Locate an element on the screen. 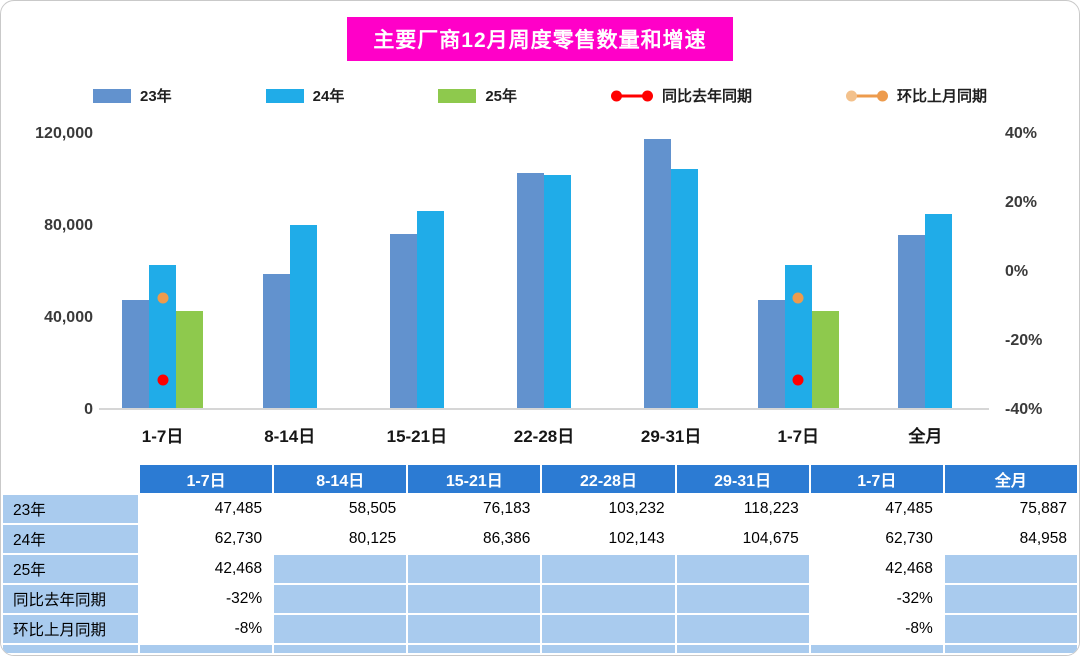 The width and height of the screenshot is (1080, 656). table-row: 25年 42,468 42,468 is located at coordinates (540, 569).